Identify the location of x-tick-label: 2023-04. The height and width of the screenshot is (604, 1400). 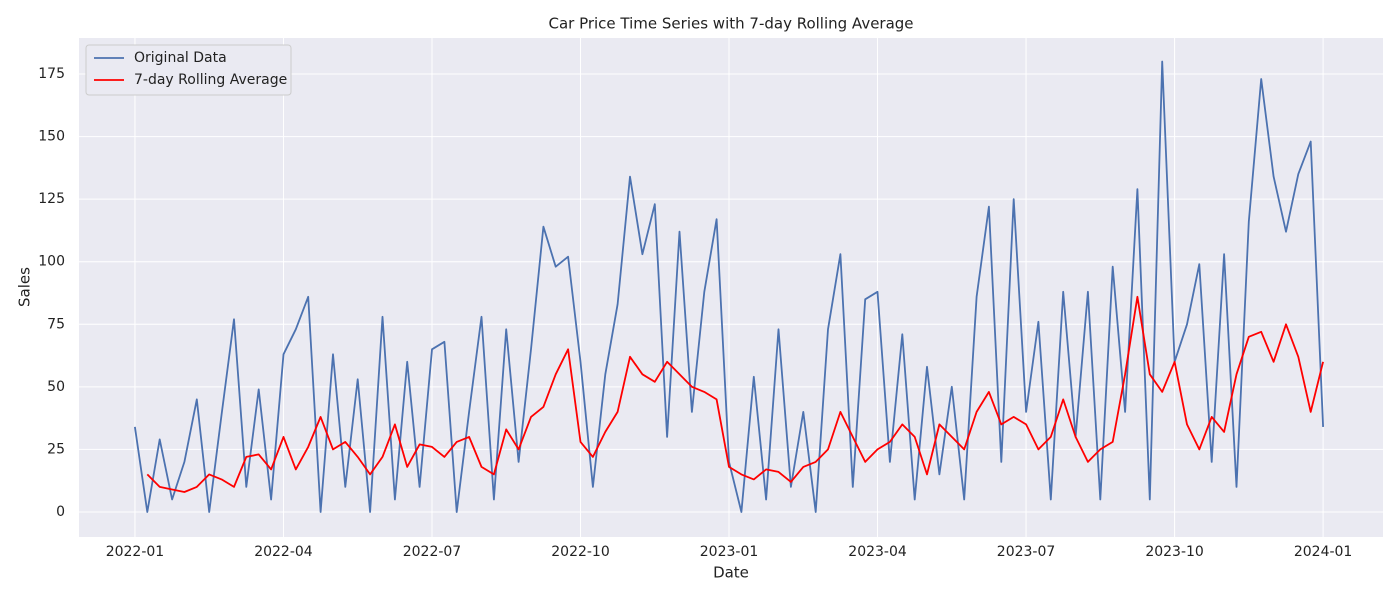
(877, 552).